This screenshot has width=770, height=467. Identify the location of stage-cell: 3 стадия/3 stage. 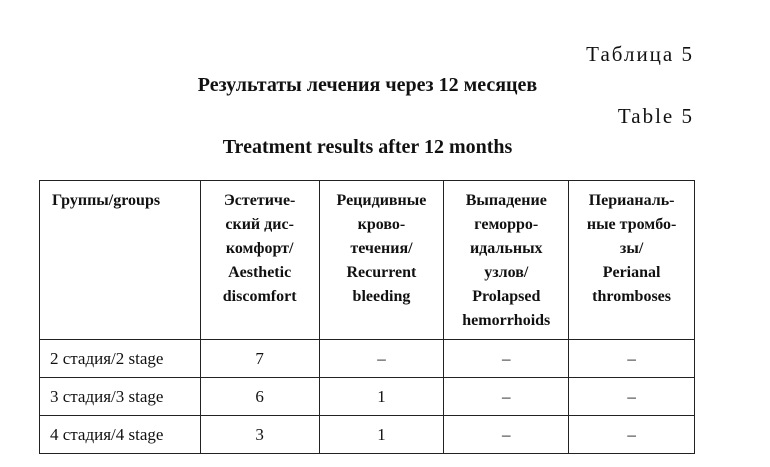
(120, 396).